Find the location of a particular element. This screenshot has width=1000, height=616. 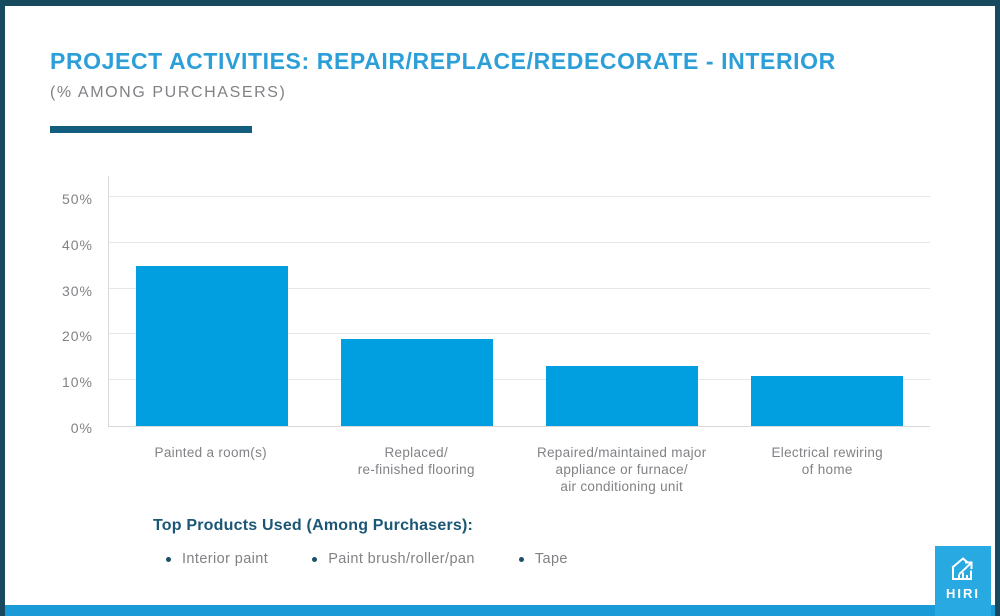

x-axis-category-label: Painted a room(s) is located at coordinates (210, 452).